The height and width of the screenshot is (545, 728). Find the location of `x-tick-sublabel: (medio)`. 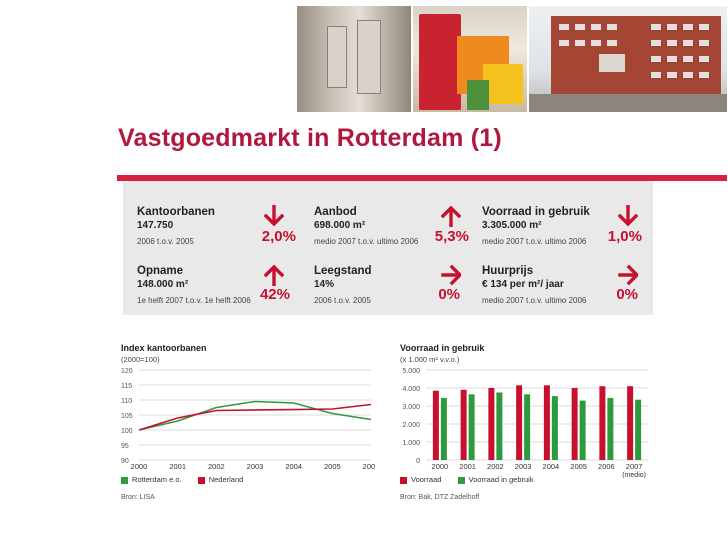

x-tick-sublabel: (medio) is located at coordinates (634, 475).